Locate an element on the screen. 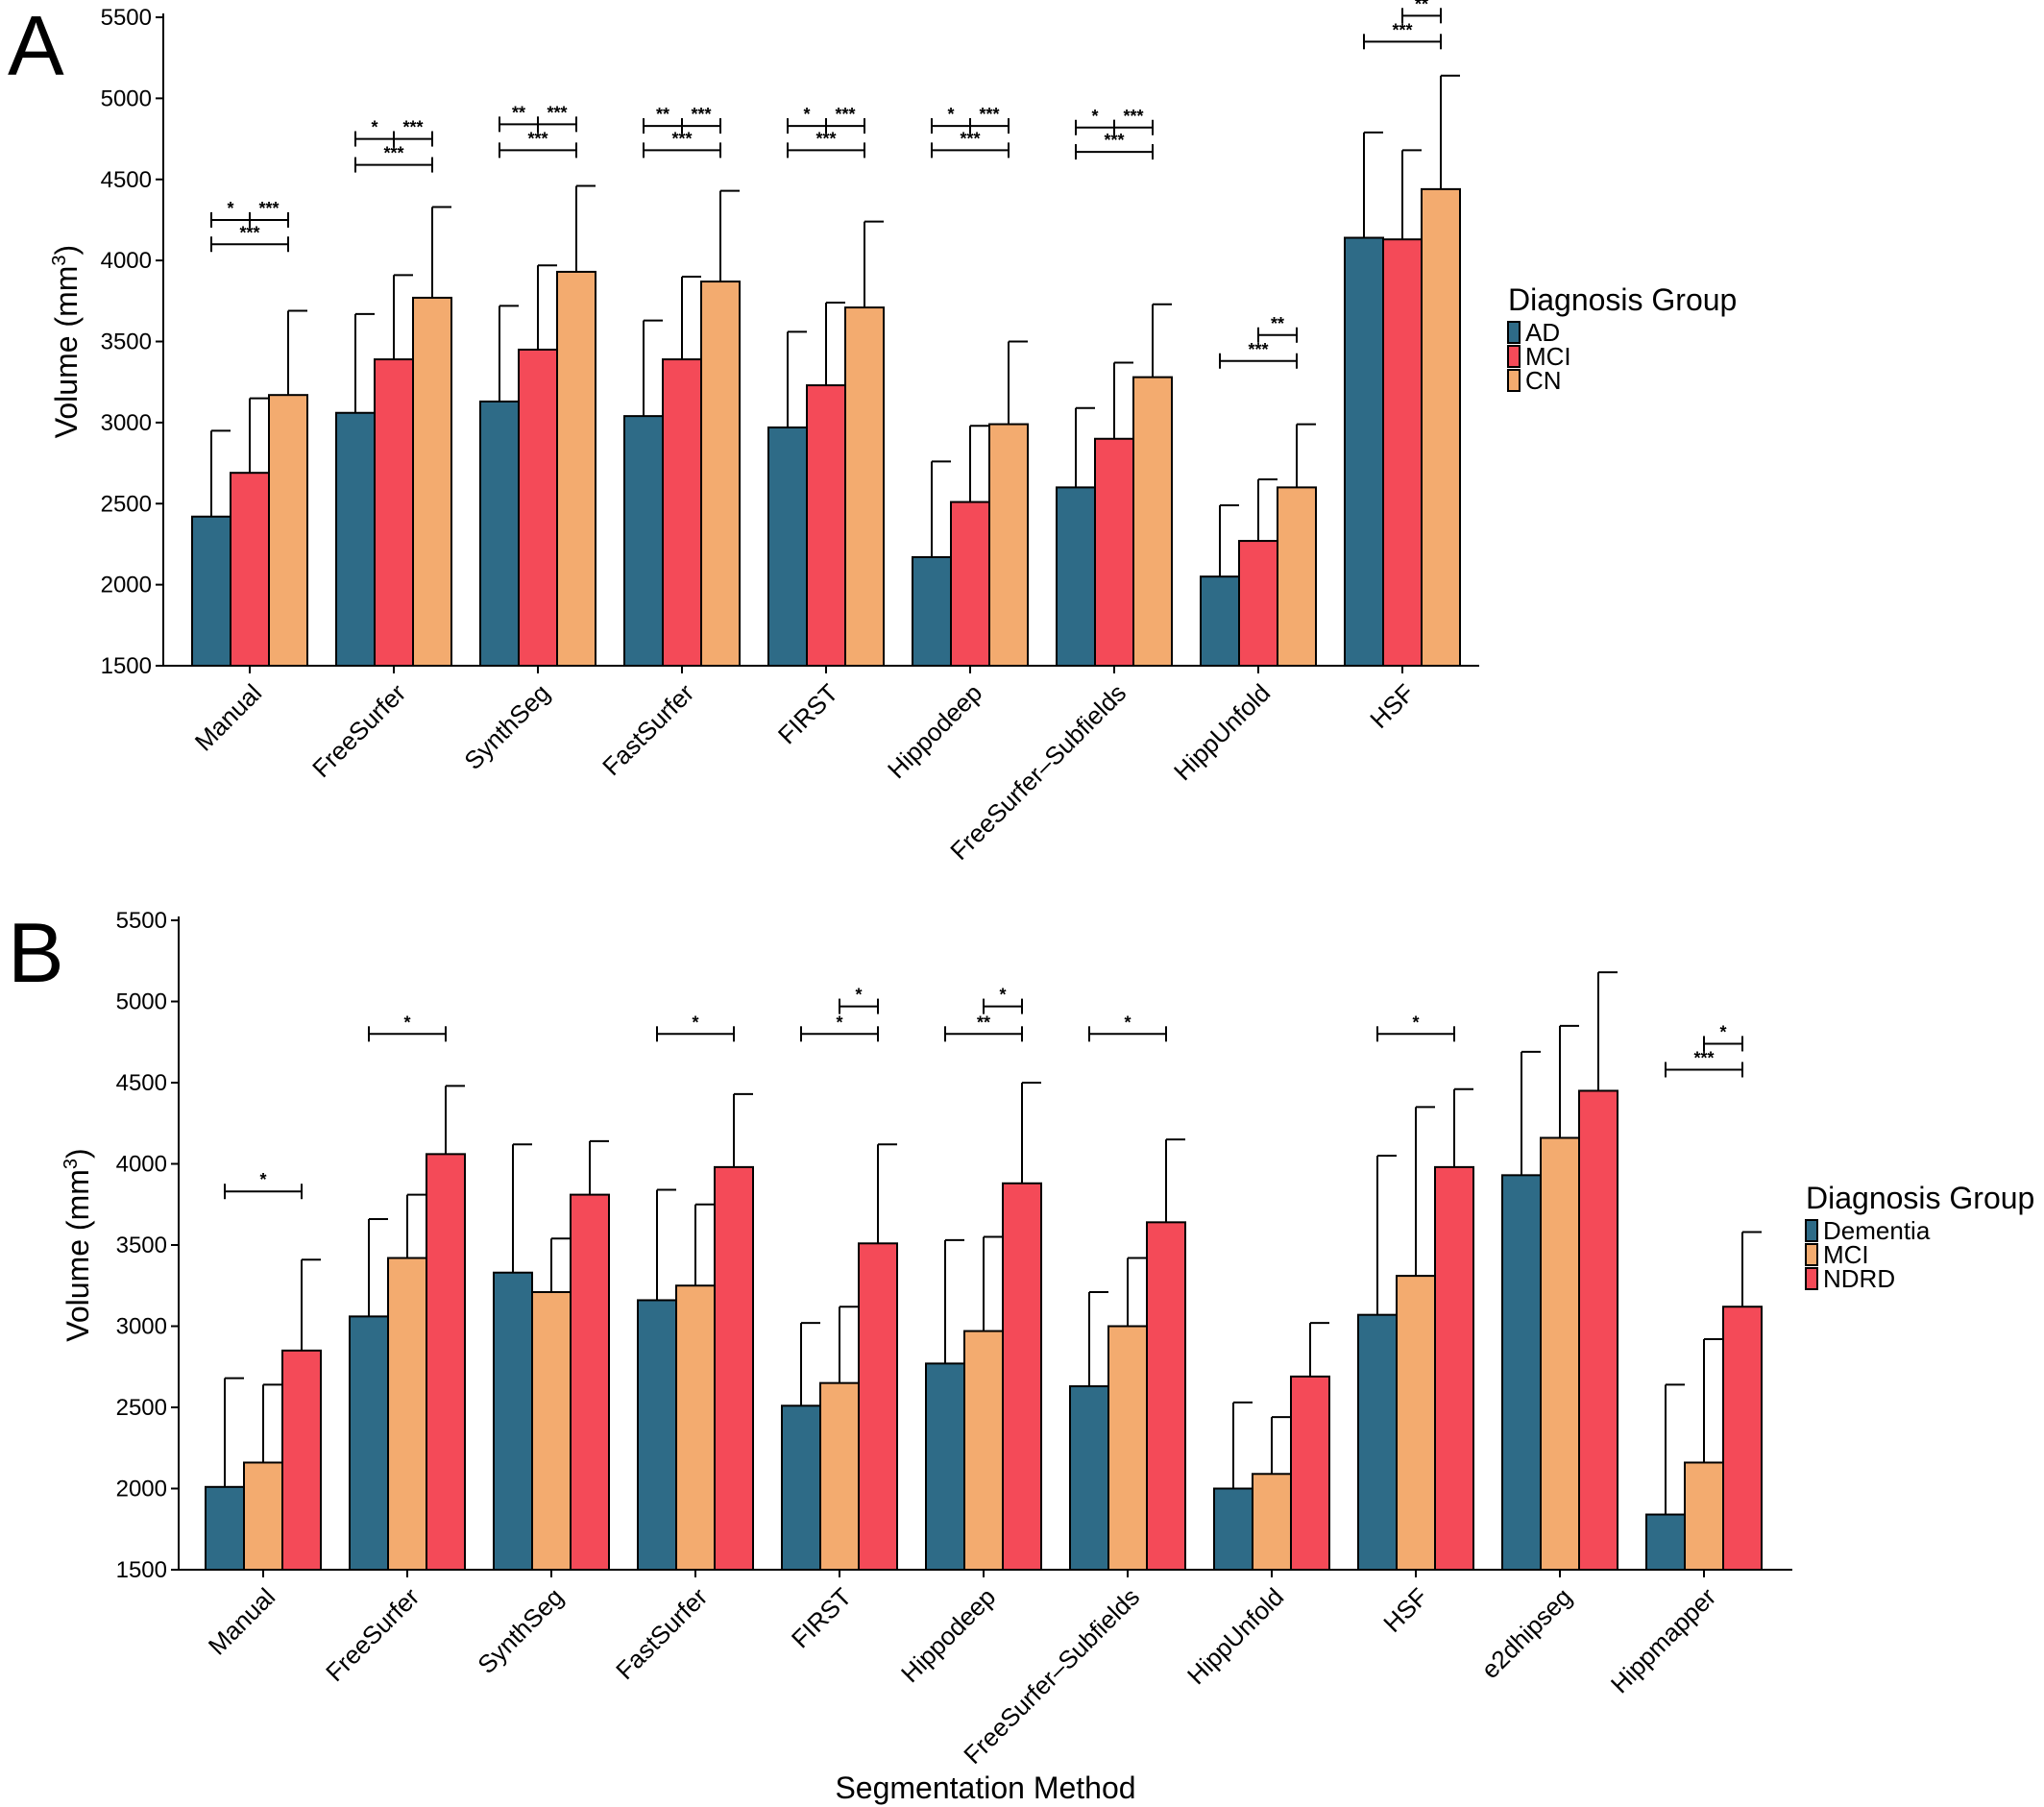  x-tick-label: FastSurfer is located at coordinates (647, 729).